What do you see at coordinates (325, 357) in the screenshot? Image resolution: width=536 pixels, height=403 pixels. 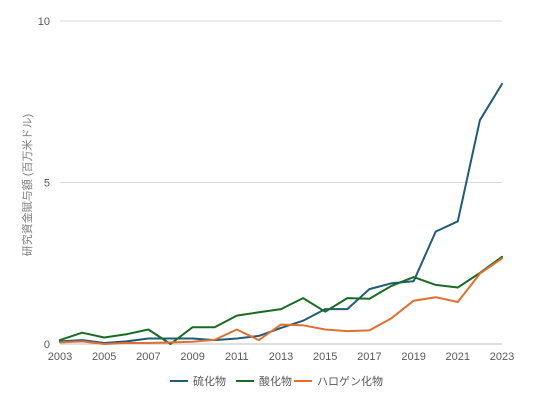 I see `x-tick-label: 2015` at bounding box center [325, 357].